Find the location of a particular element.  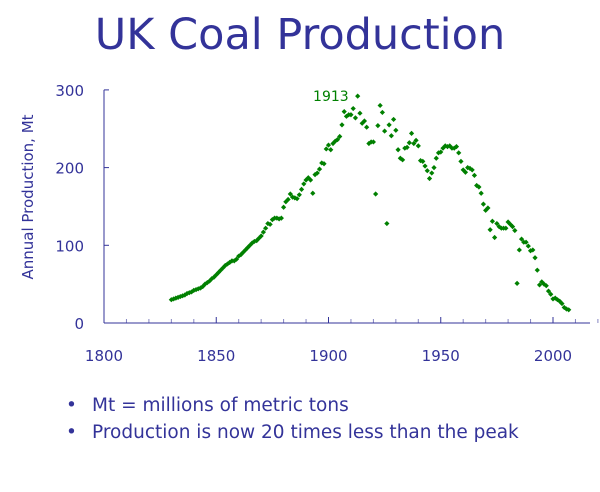

note-item: • Mt = millions of metric tons is located at coordinates (301, 405).